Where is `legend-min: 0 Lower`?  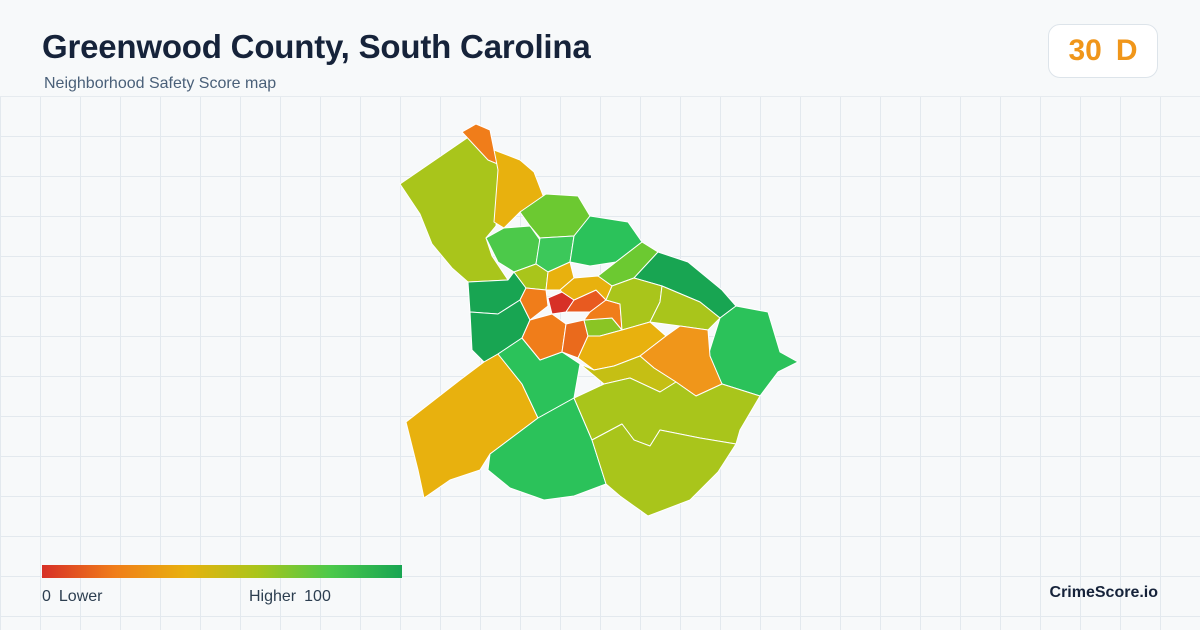 legend-min: 0 Lower is located at coordinates (72, 597).